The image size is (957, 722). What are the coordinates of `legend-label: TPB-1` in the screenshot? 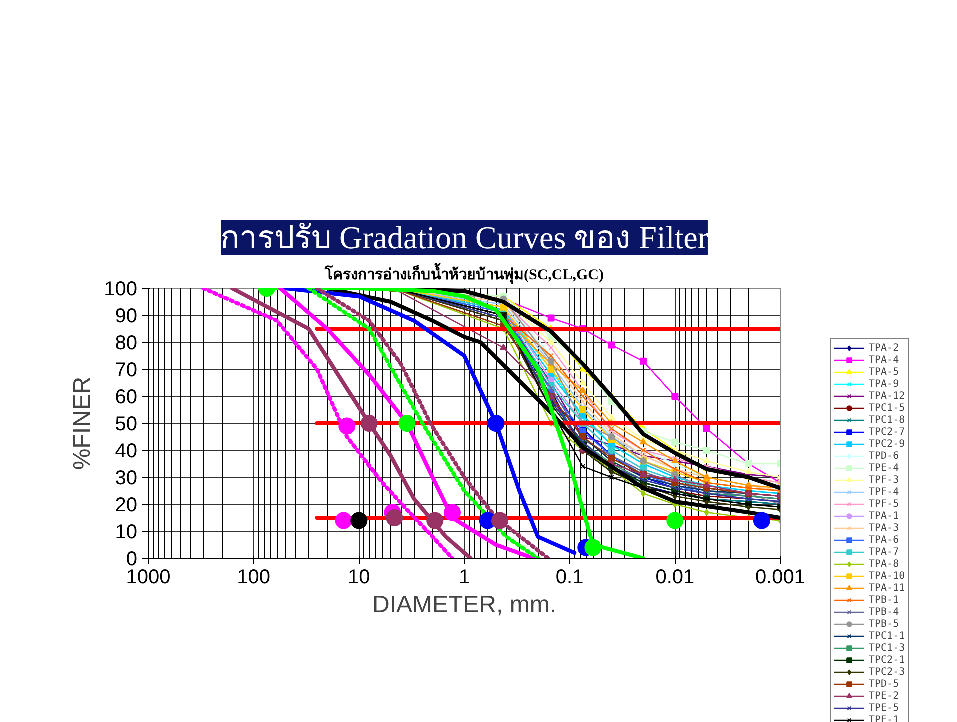 It's located at (884, 600).